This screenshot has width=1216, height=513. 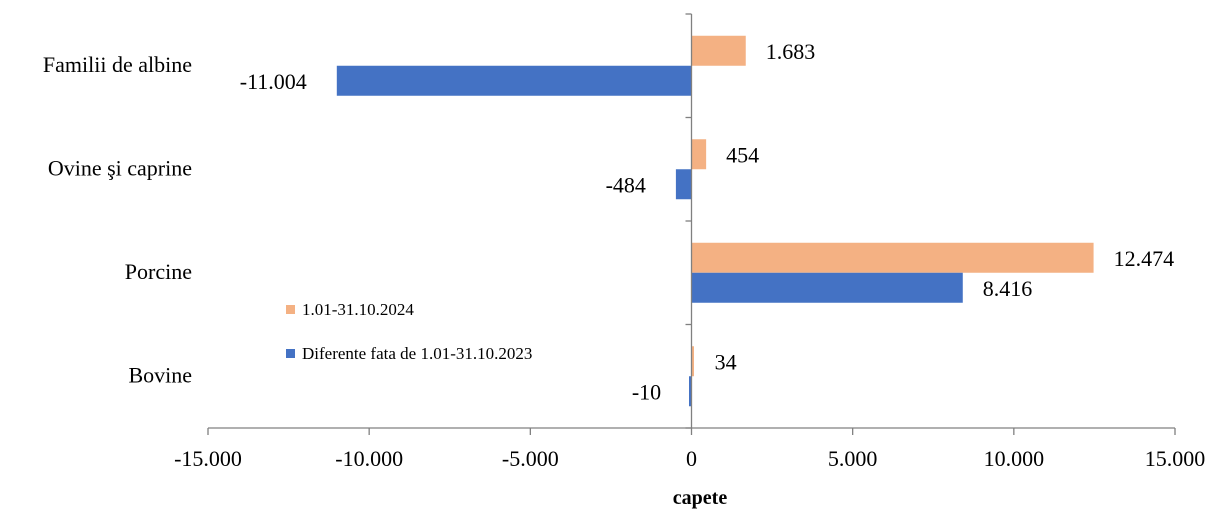 I want to click on data-label: -10, so click(x=646, y=391).